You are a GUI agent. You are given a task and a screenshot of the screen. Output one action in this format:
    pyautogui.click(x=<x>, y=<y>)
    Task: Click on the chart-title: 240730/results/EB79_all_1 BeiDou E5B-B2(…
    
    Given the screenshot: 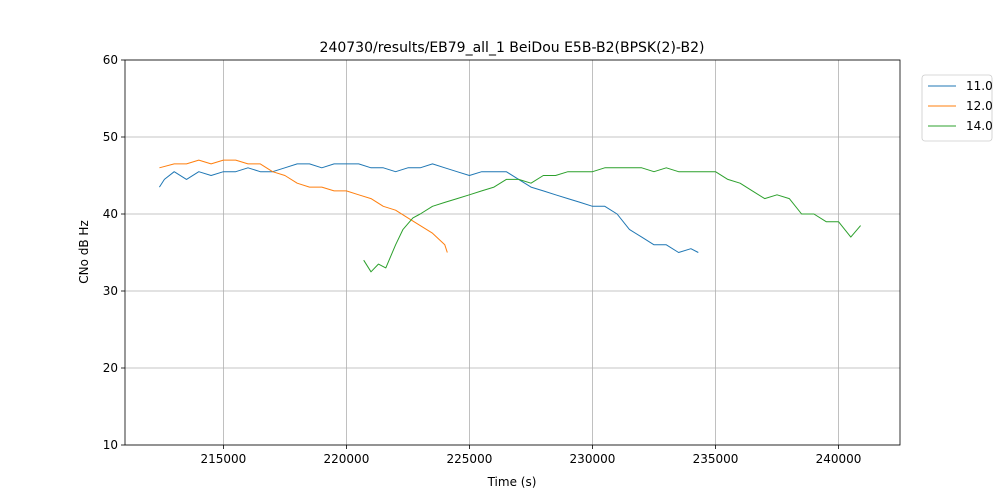 What is the action you would take?
    pyautogui.click(x=512, y=48)
    